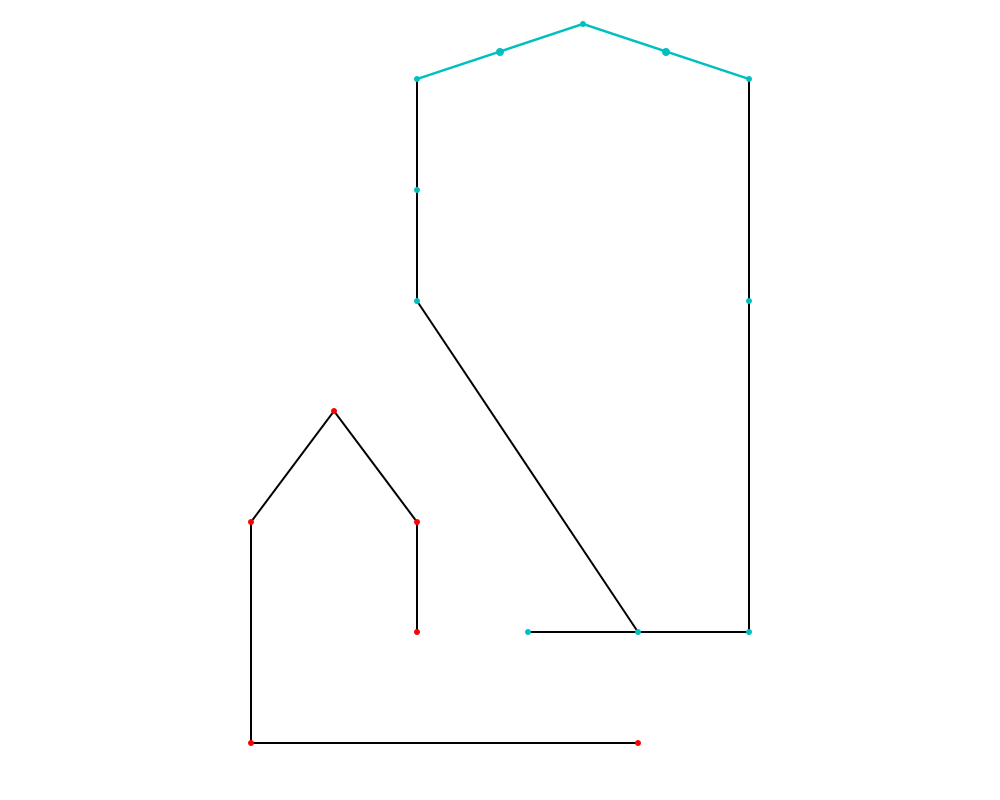 The width and height of the screenshot is (1000, 800). Describe the element at coordinates (583, 51) in the screenshot. I see `cyan-roof-line` at that location.